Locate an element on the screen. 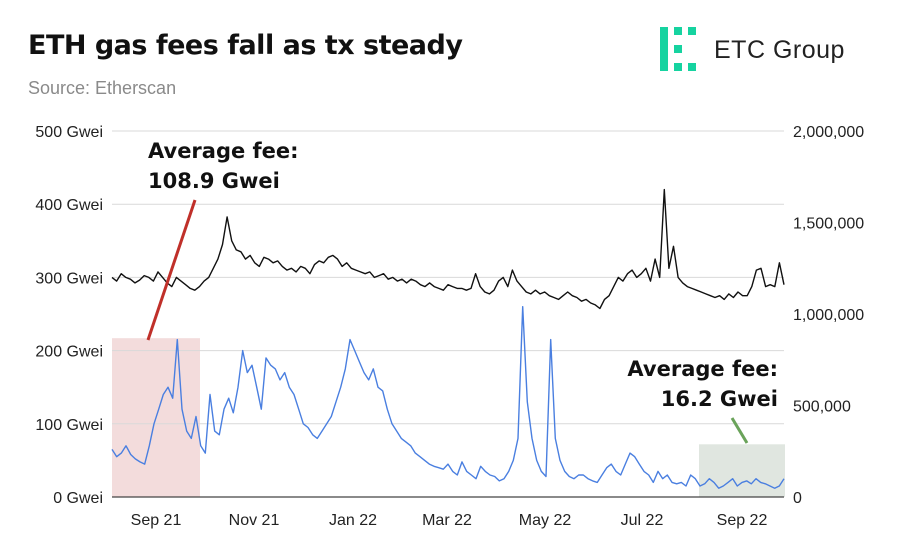 The height and width of the screenshot is (557, 900). logo-text: ETC Group is located at coordinates (779, 50).